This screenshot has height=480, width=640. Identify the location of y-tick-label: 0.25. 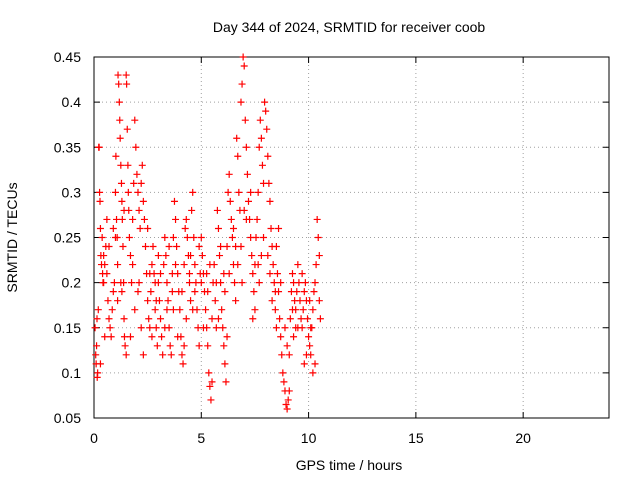
(67, 238).